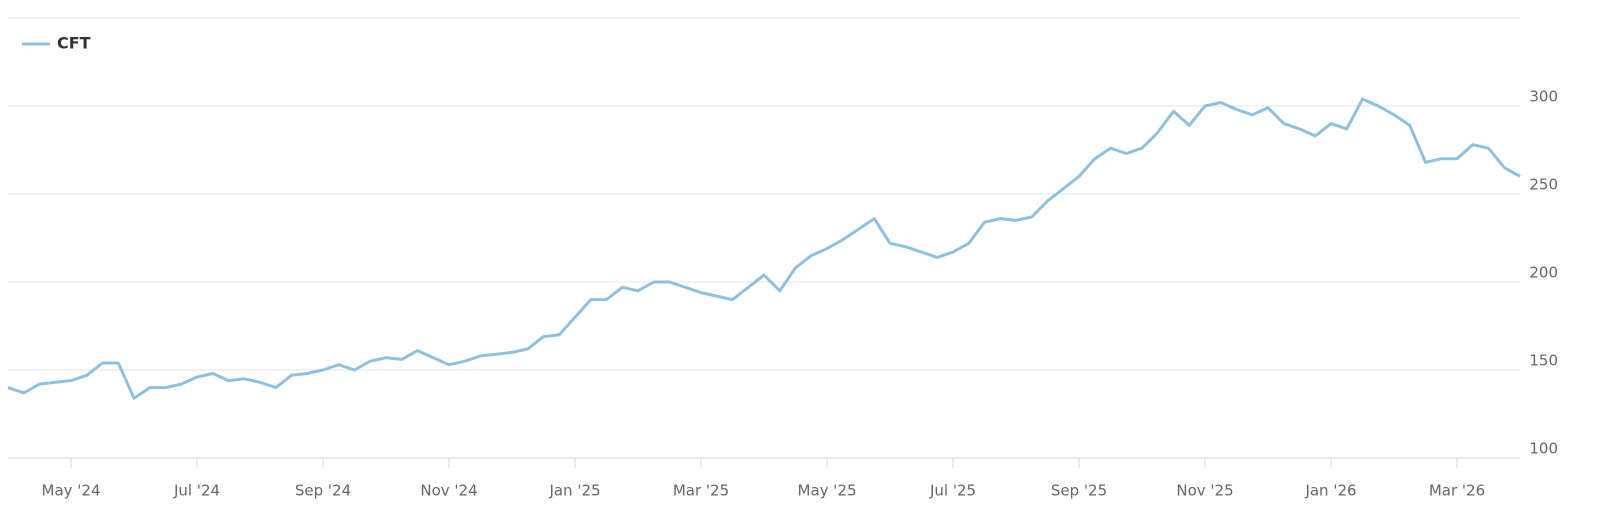 This screenshot has height=531, width=1623. What do you see at coordinates (952, 491) in the screenshot?
I see `x-tick-label: Jul '25` at bounding box center [952, 491].